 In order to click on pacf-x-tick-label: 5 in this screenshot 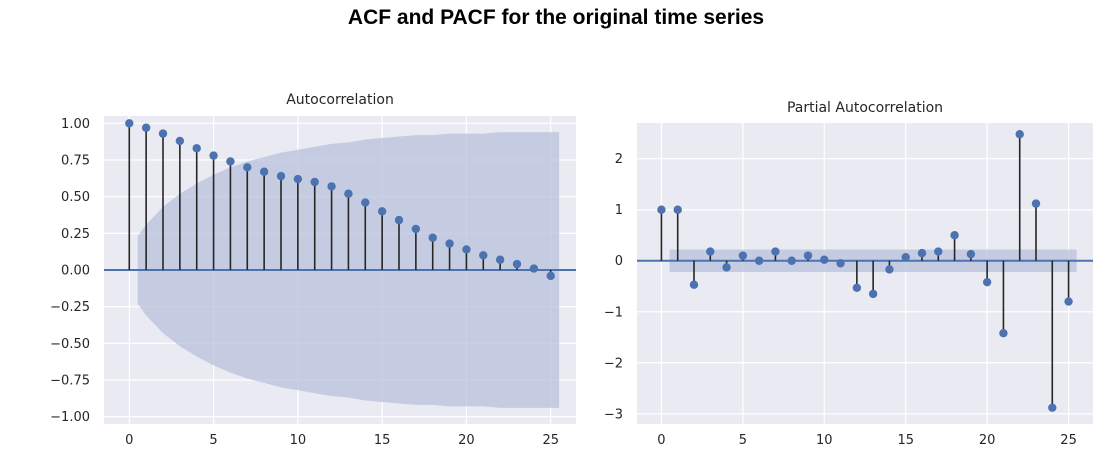, I will do `click(743, 440)`.